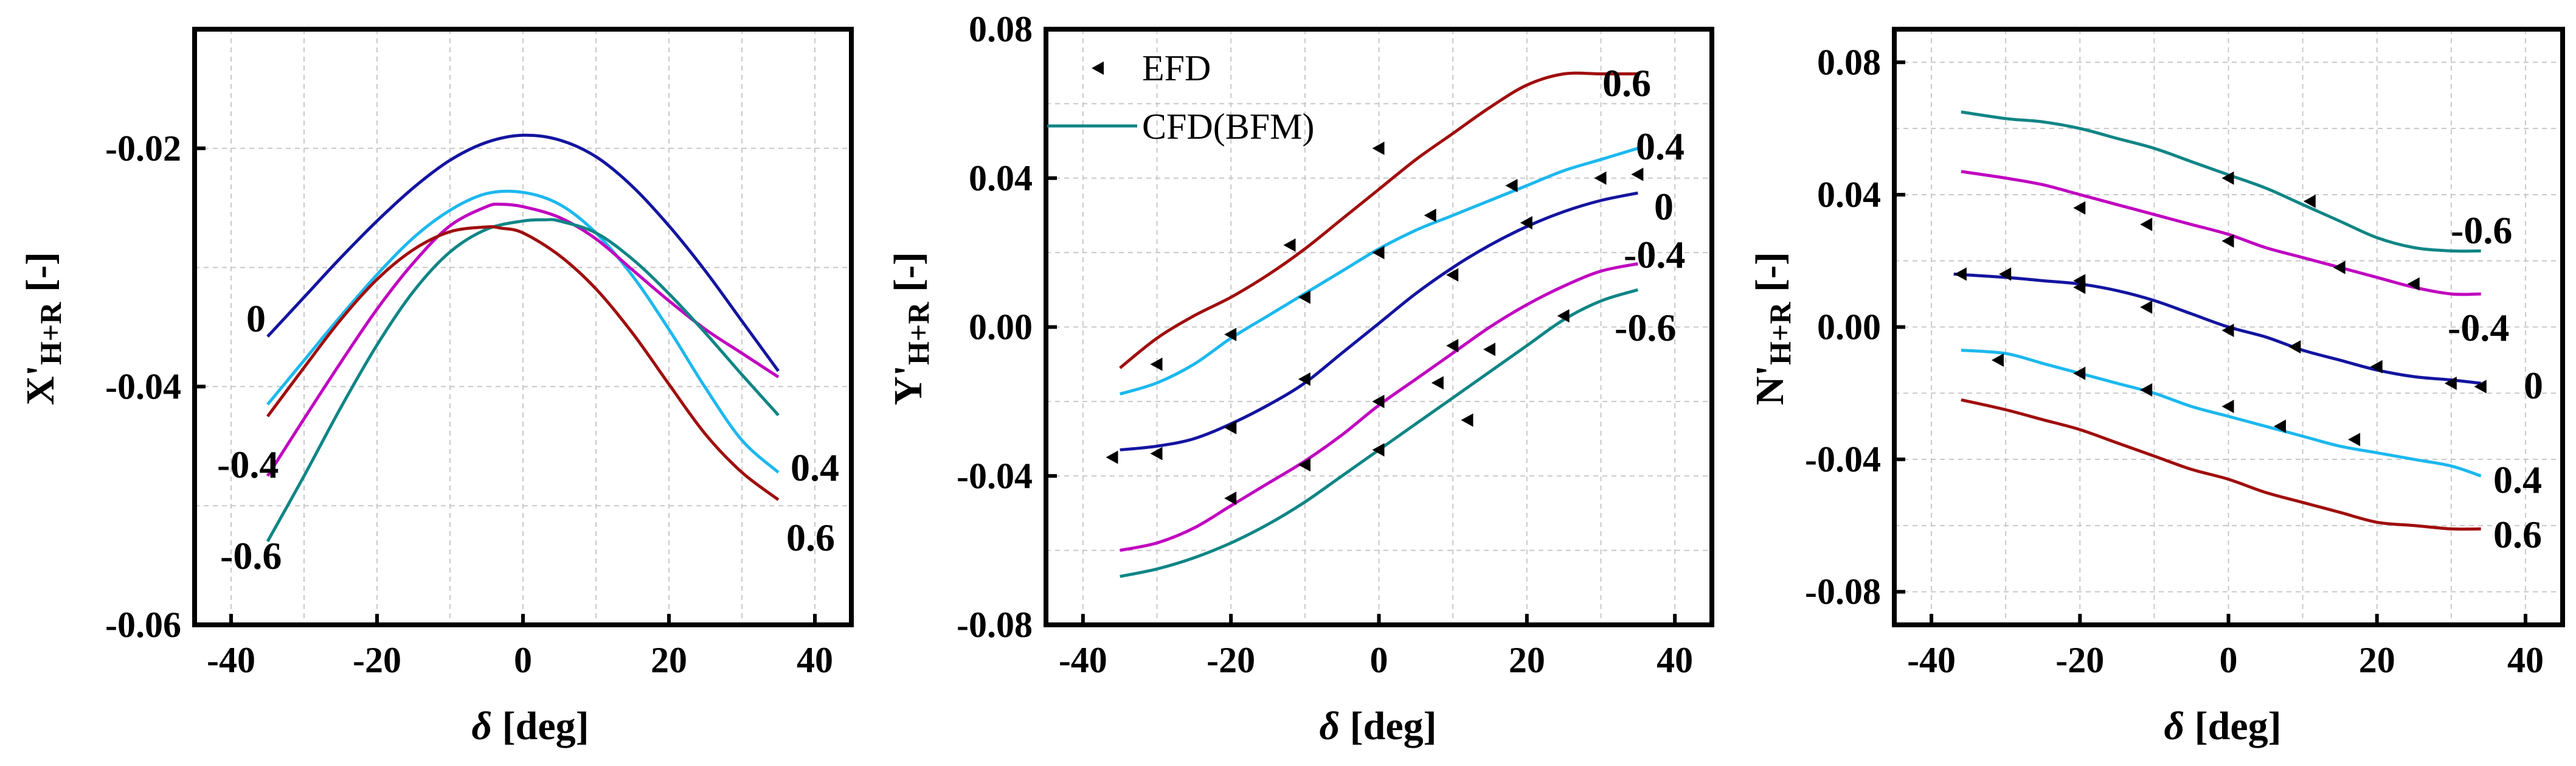 Image resolution: width=2576 pixels, height=766 pixels. I want to click on y-tick-label: 0.08, so click(1001, 29).